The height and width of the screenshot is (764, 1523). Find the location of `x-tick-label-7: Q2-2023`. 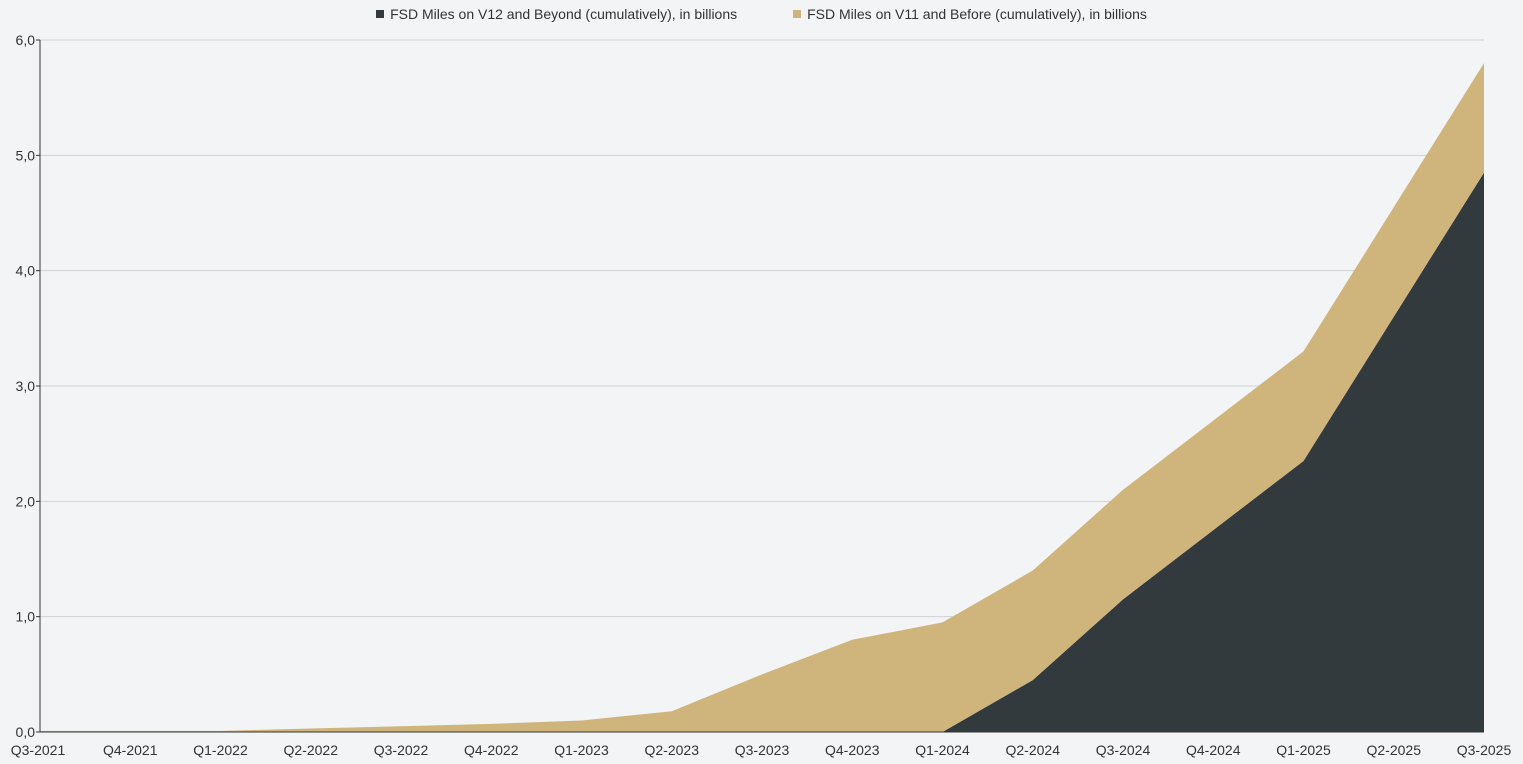

x-tick-label-7: Q2-2023 is located at coordinates (672, 750).